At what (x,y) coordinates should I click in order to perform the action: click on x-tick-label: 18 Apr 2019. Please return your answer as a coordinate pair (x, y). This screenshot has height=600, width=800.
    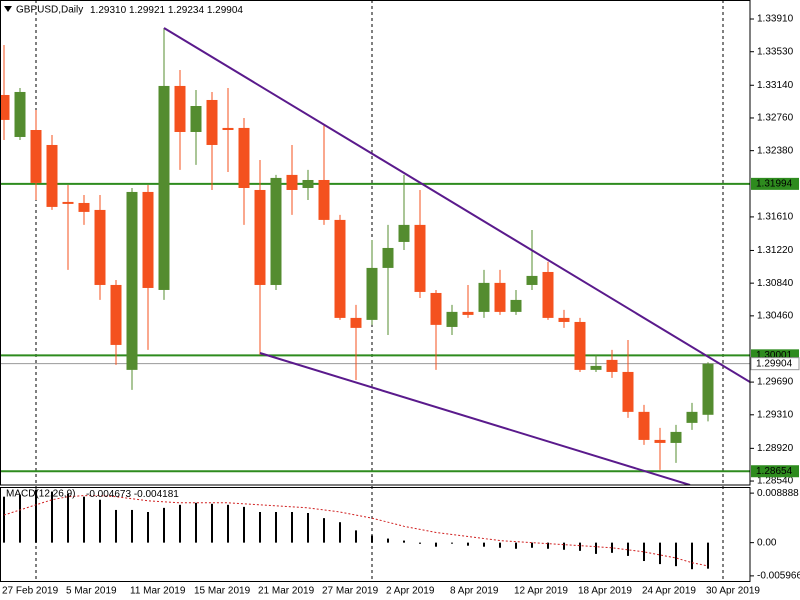
    Looking at the image, I should click on (605, 591).